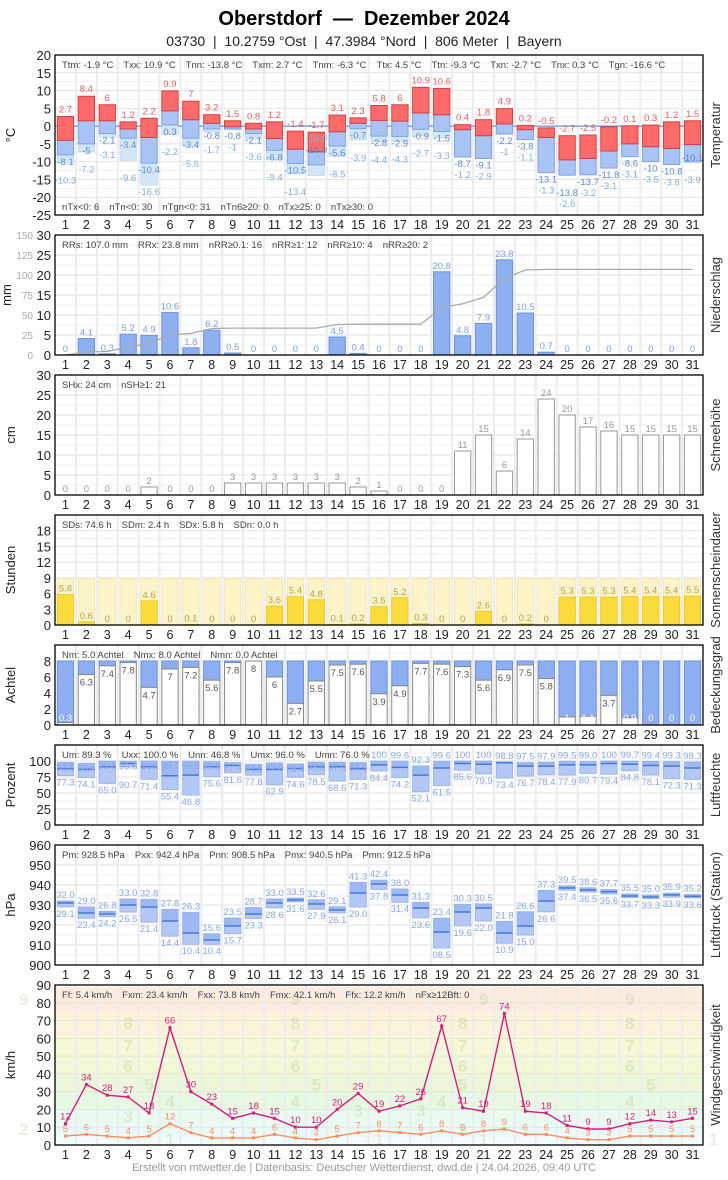 This screenshot has height=1180, width=728. What do you see at coordinates (242, 855) in the screenshot?
I see `summary-stat: Pnn: 908.5 hPa` at bounding box center [242, 855].